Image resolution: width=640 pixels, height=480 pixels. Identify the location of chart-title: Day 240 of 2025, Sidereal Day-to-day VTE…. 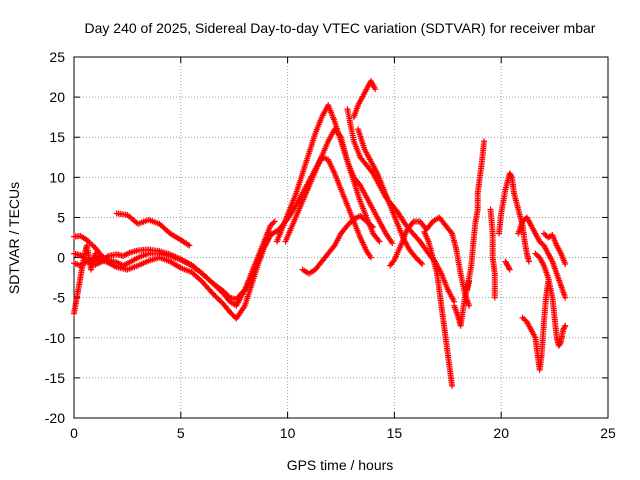
(340, 28).